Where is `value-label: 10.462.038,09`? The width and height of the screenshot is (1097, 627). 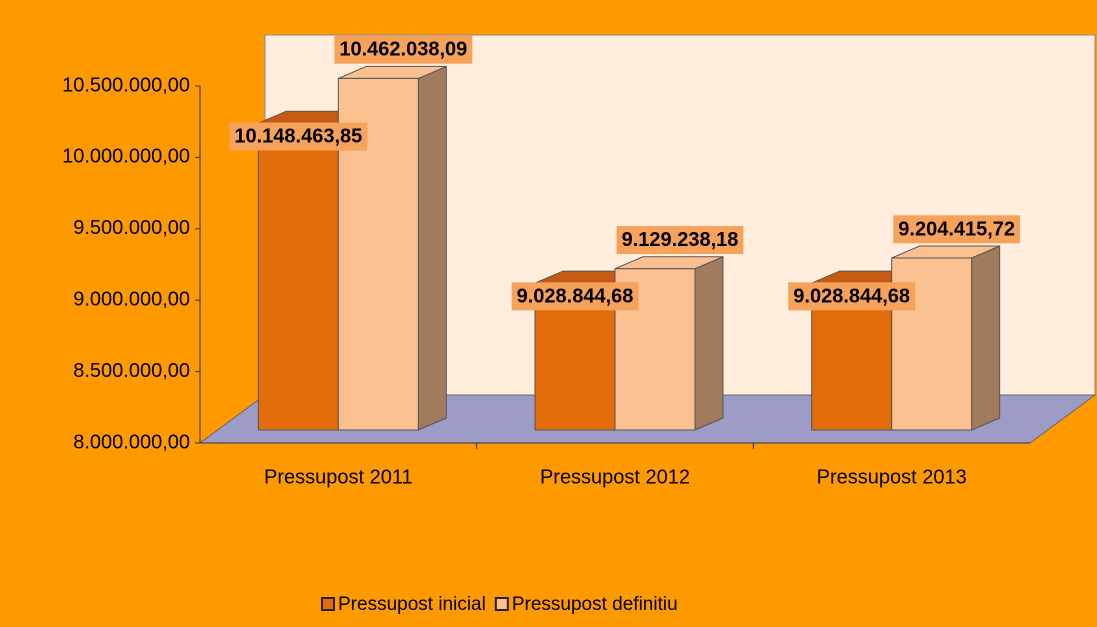
value-label: 10.462.038,09 is located at coordinates (403, 49).